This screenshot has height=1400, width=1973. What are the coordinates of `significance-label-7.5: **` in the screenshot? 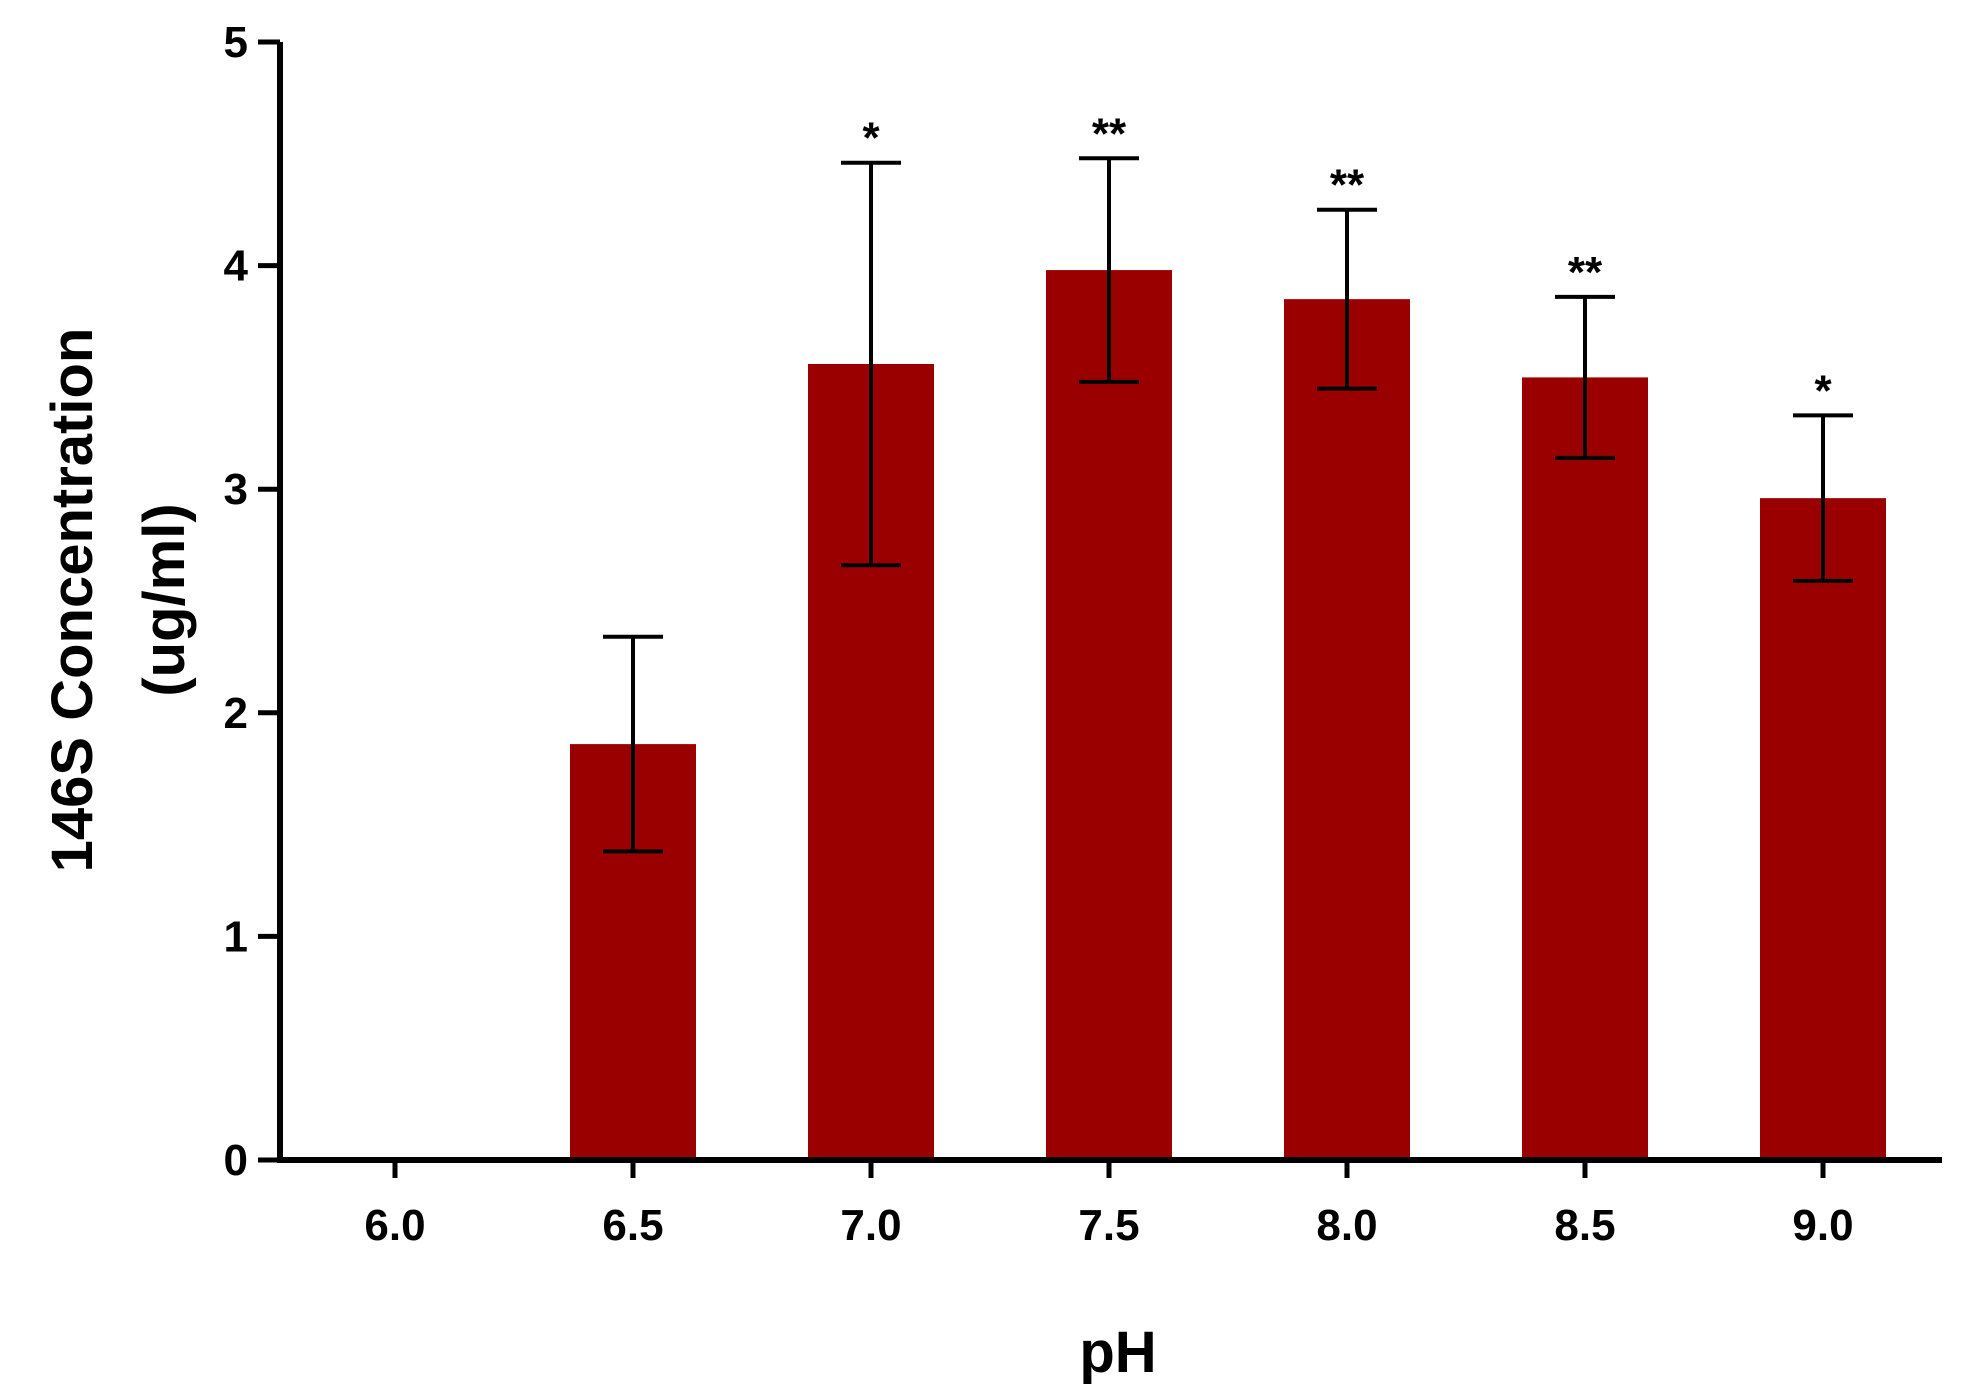 It's located at (1109, 133).